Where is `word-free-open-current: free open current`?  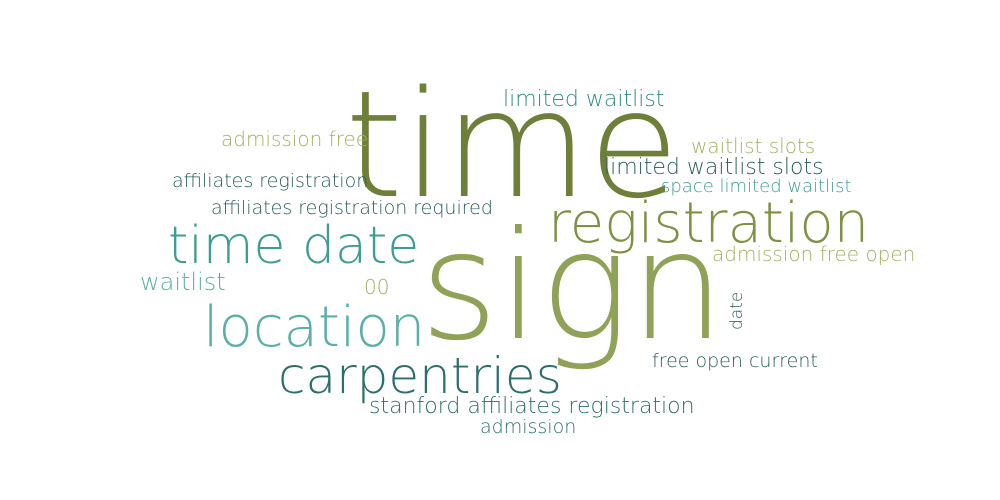 word-free-open-current: free open current is located at coordinates (735, 361).